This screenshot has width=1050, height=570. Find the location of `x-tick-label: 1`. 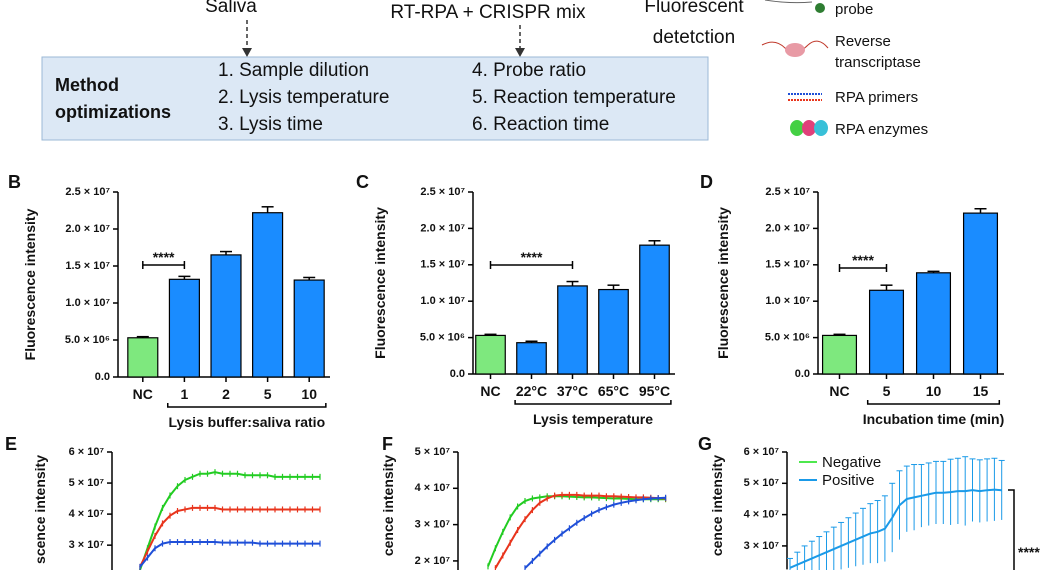

x-tick-label: 1 is located at coordinates (185, 394).